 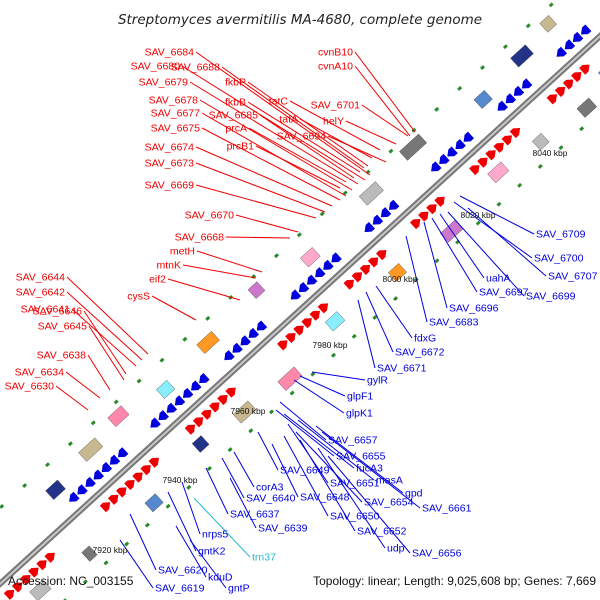 I want to click on gene-label: SAV_6644, so click(x=41, y=278).